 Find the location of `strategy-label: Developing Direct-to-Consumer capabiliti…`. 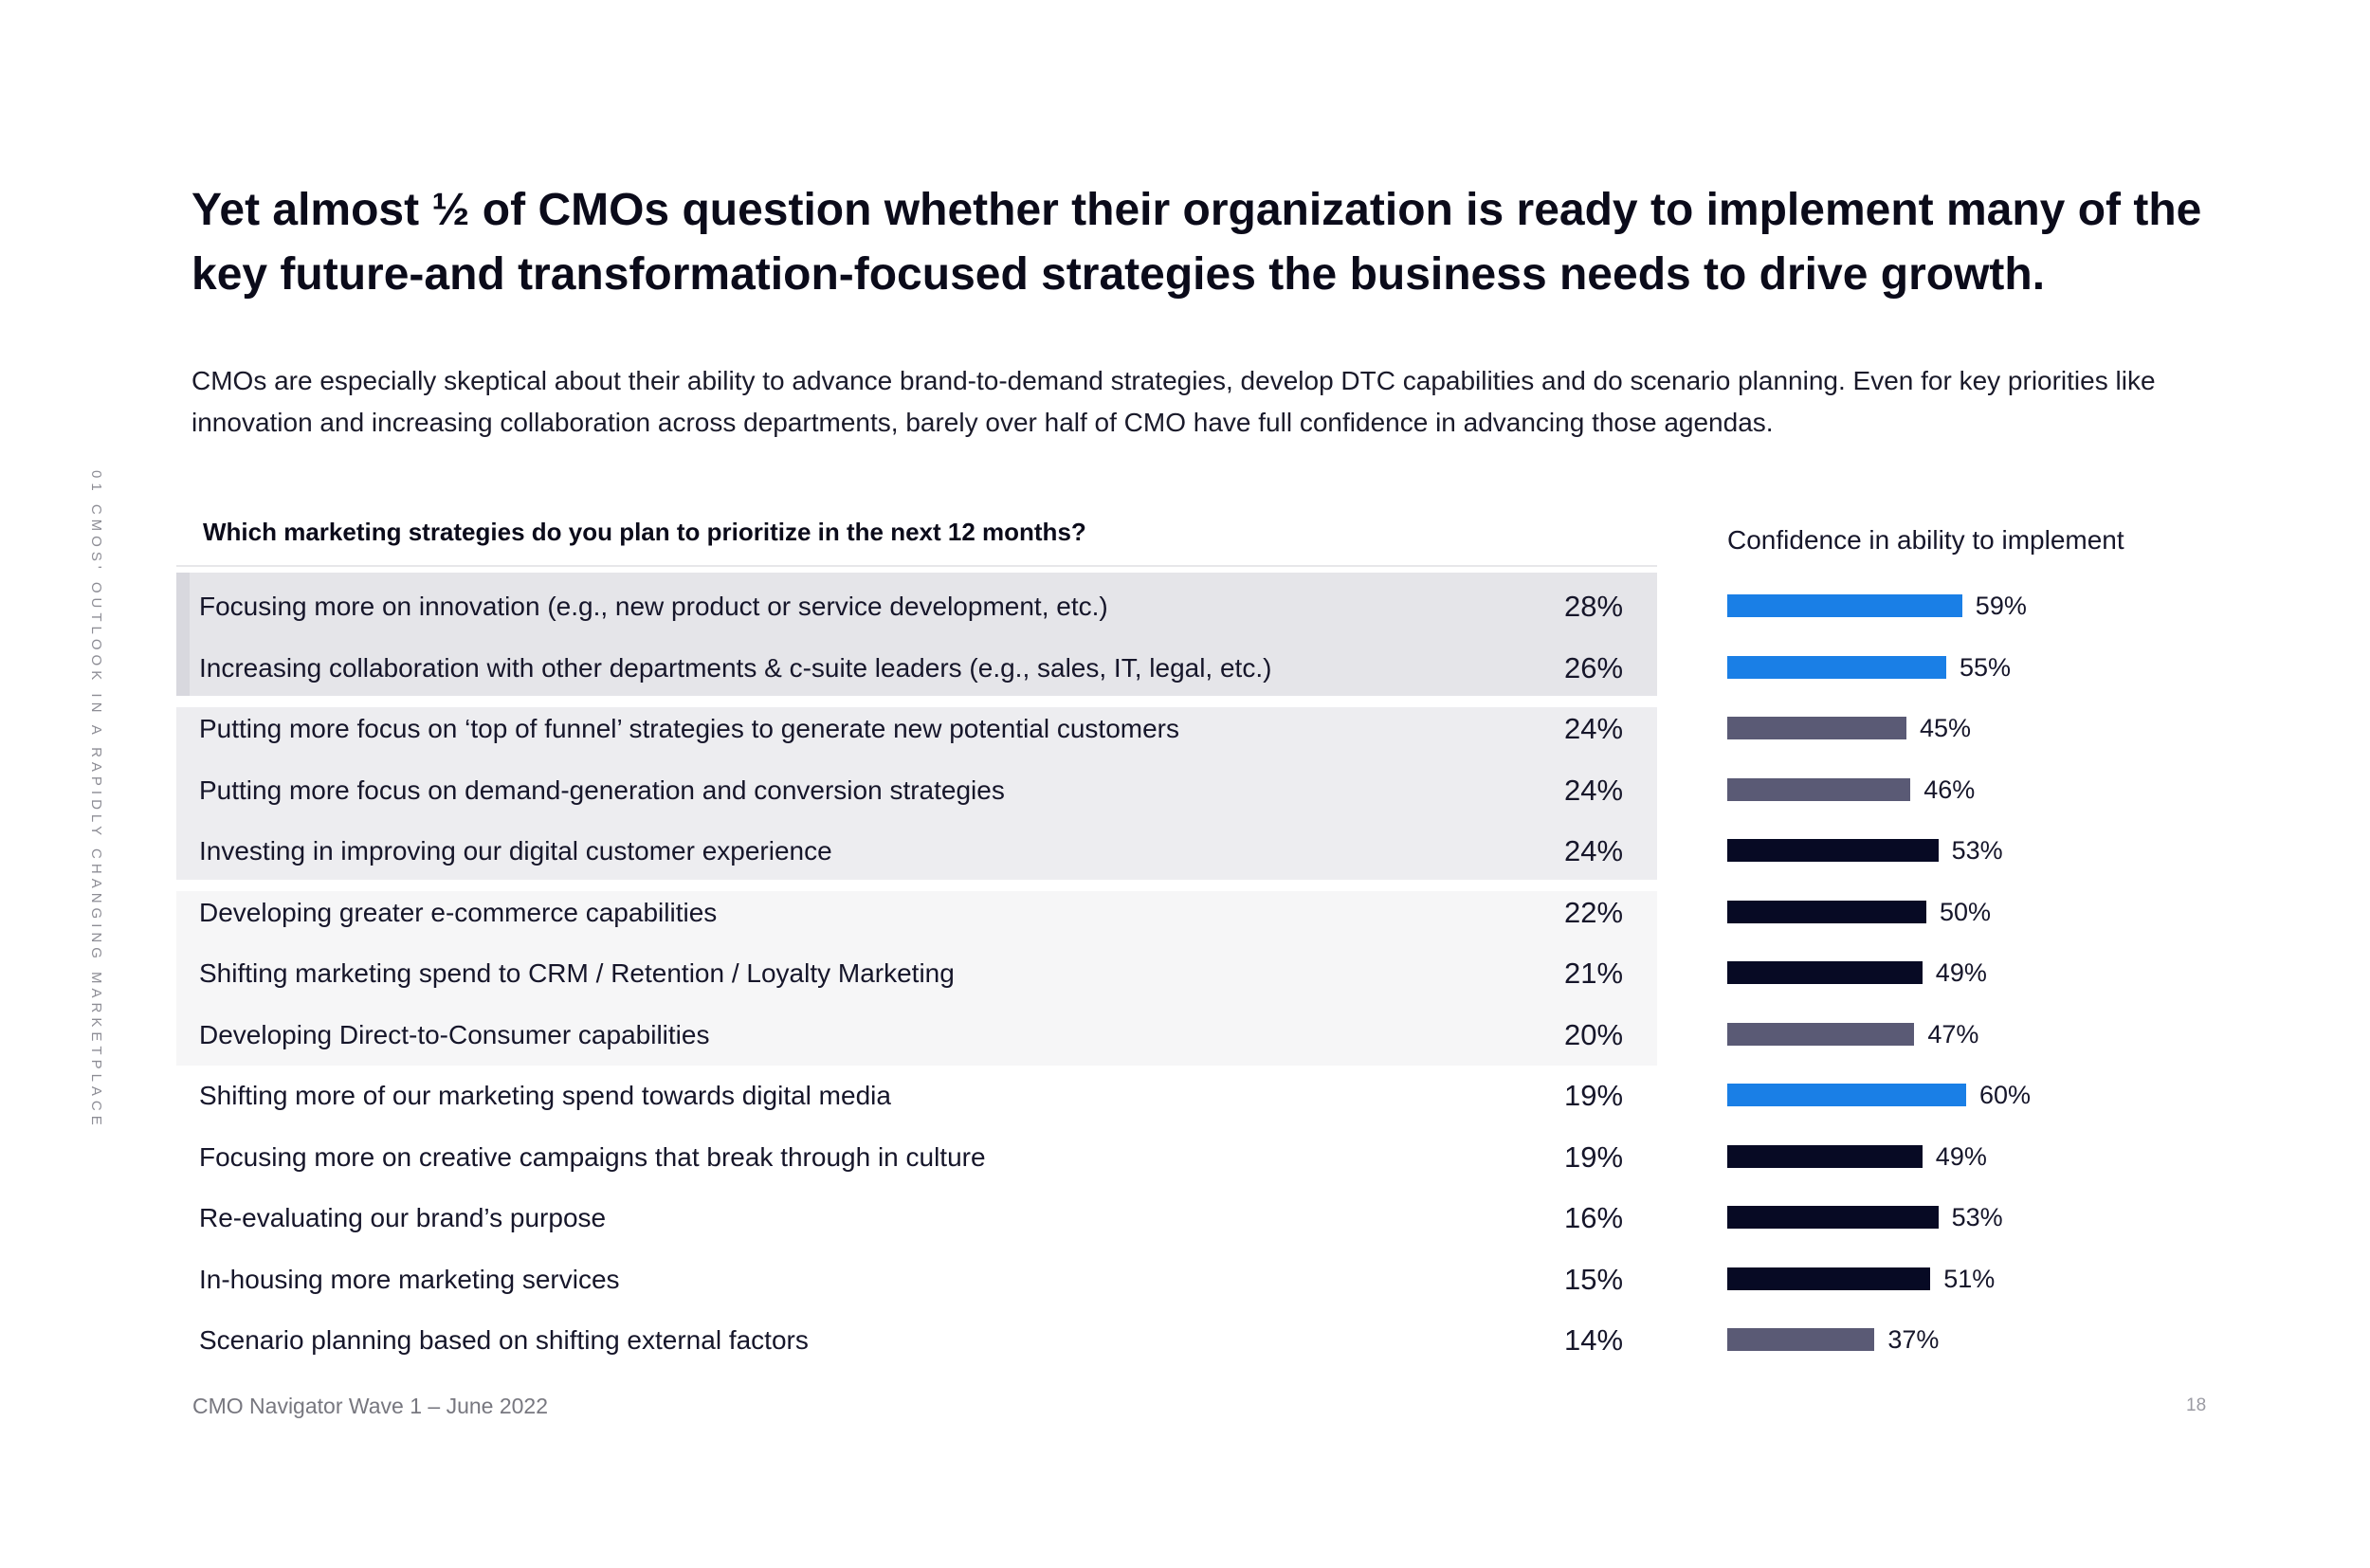

strategy-label: Developing Direct-to-Consumer capabiliti… is located at coordinates (454, 1034).